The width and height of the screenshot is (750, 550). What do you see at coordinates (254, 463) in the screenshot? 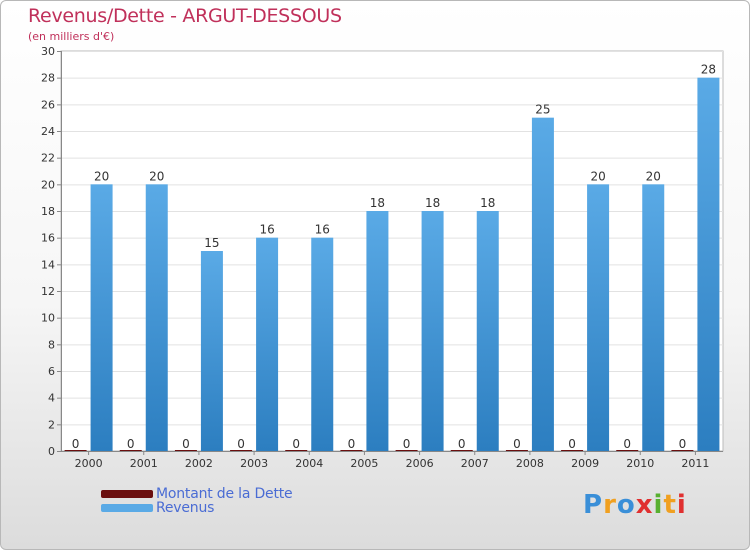
I see `x-tick-label: 2003` at bounding box center [254, 463].